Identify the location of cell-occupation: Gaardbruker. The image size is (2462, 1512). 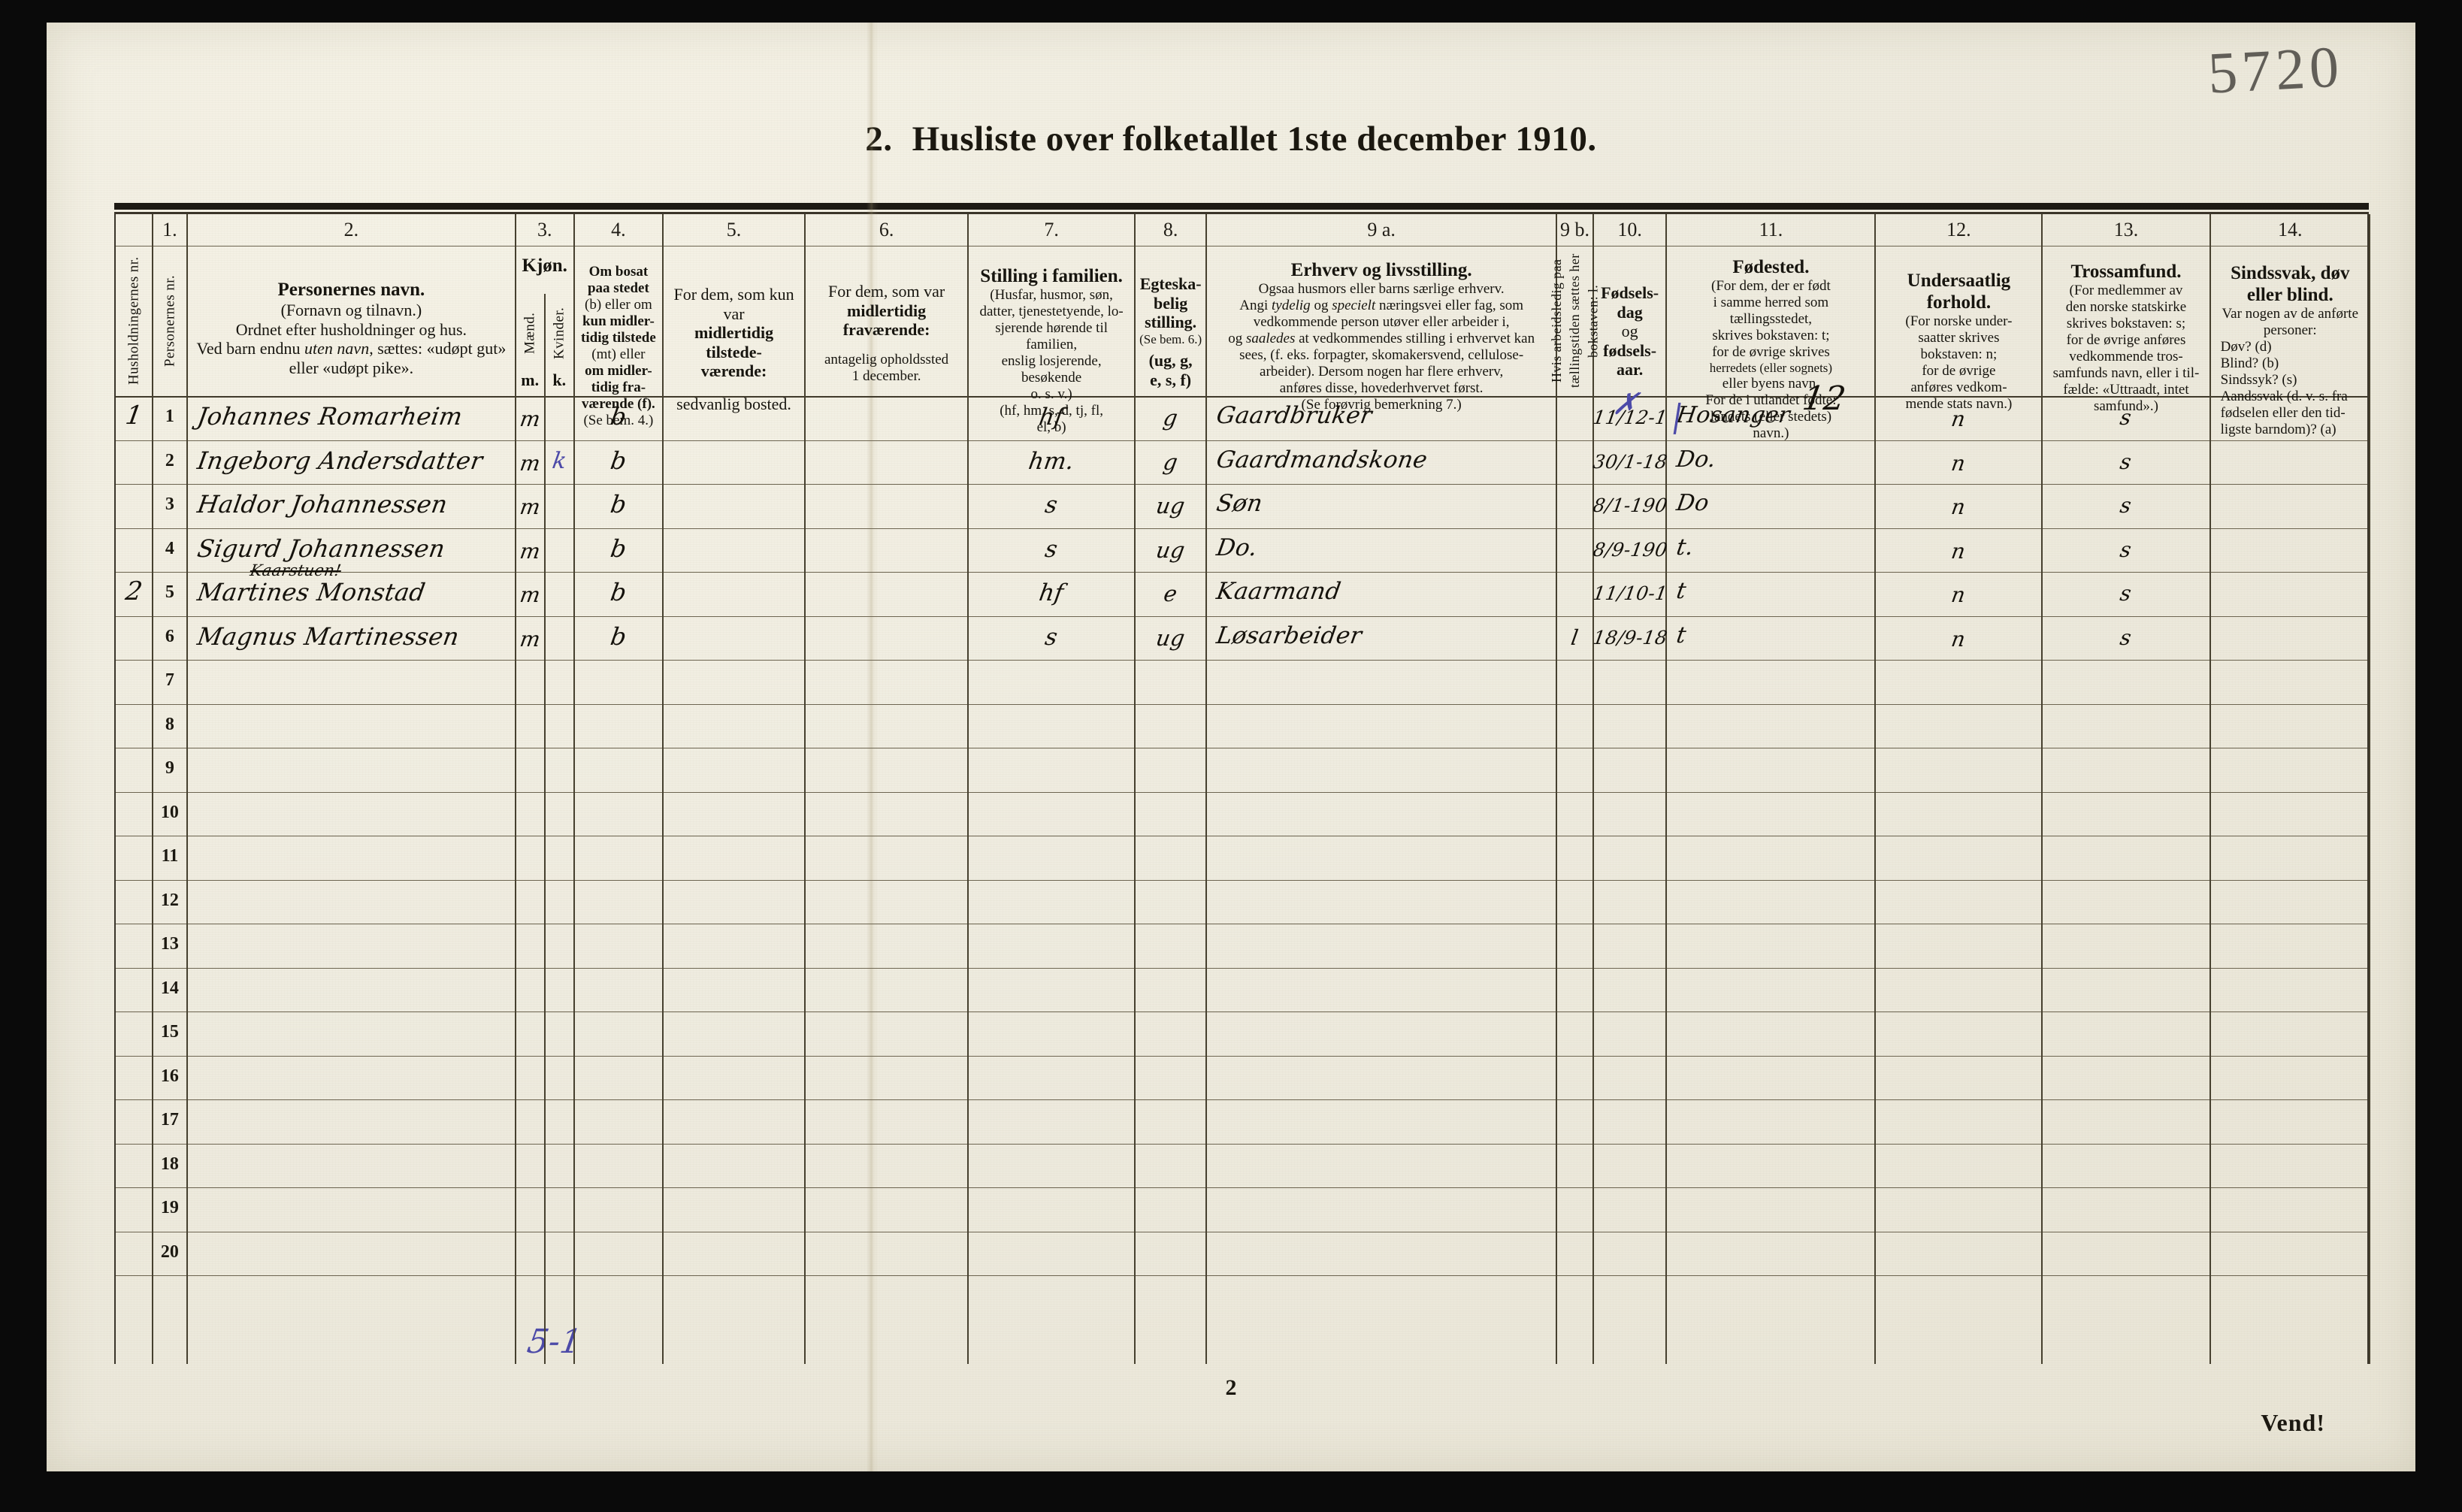
(1294, 415).